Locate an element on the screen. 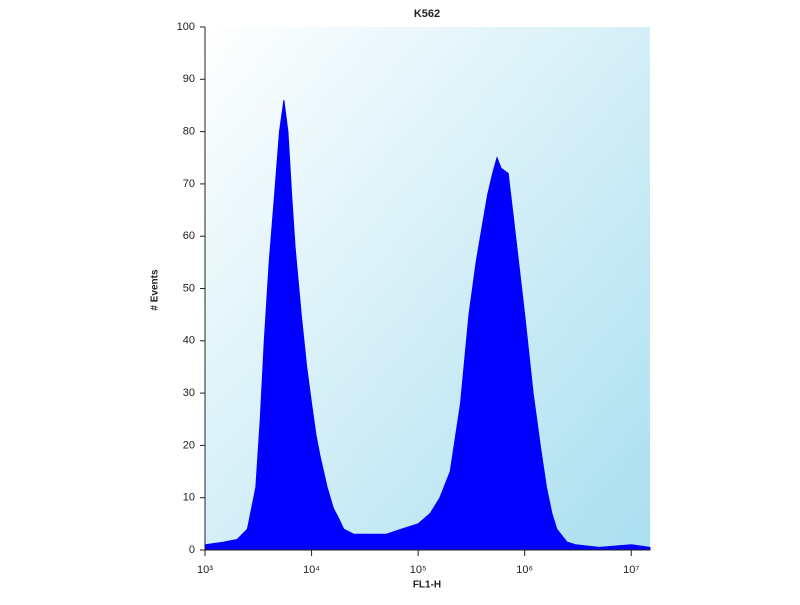 Image resolution: width=800 pixels, height=605 pixels. y-tick-label: 90 is located at coordinates (189, 79).